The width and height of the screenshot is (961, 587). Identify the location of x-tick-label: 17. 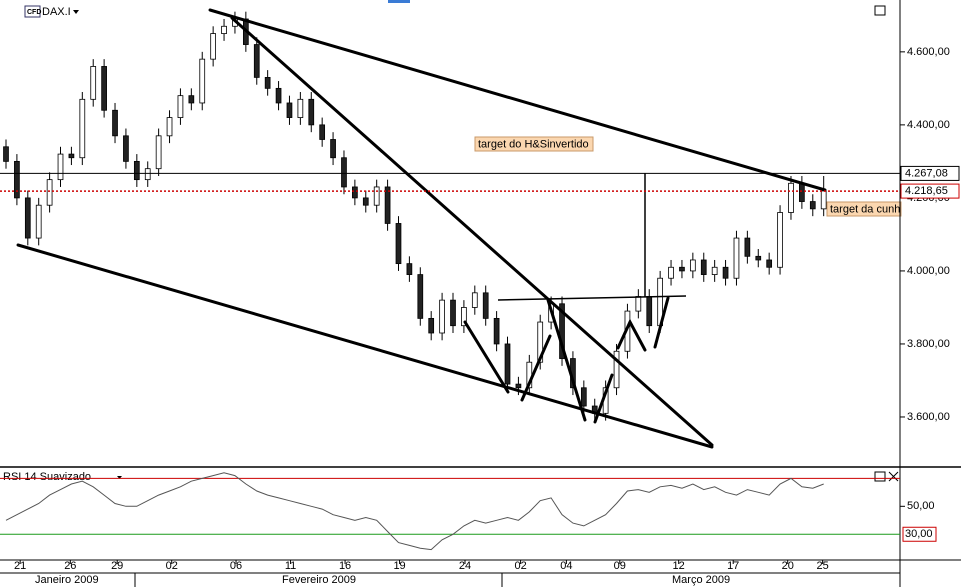
(733, 566).